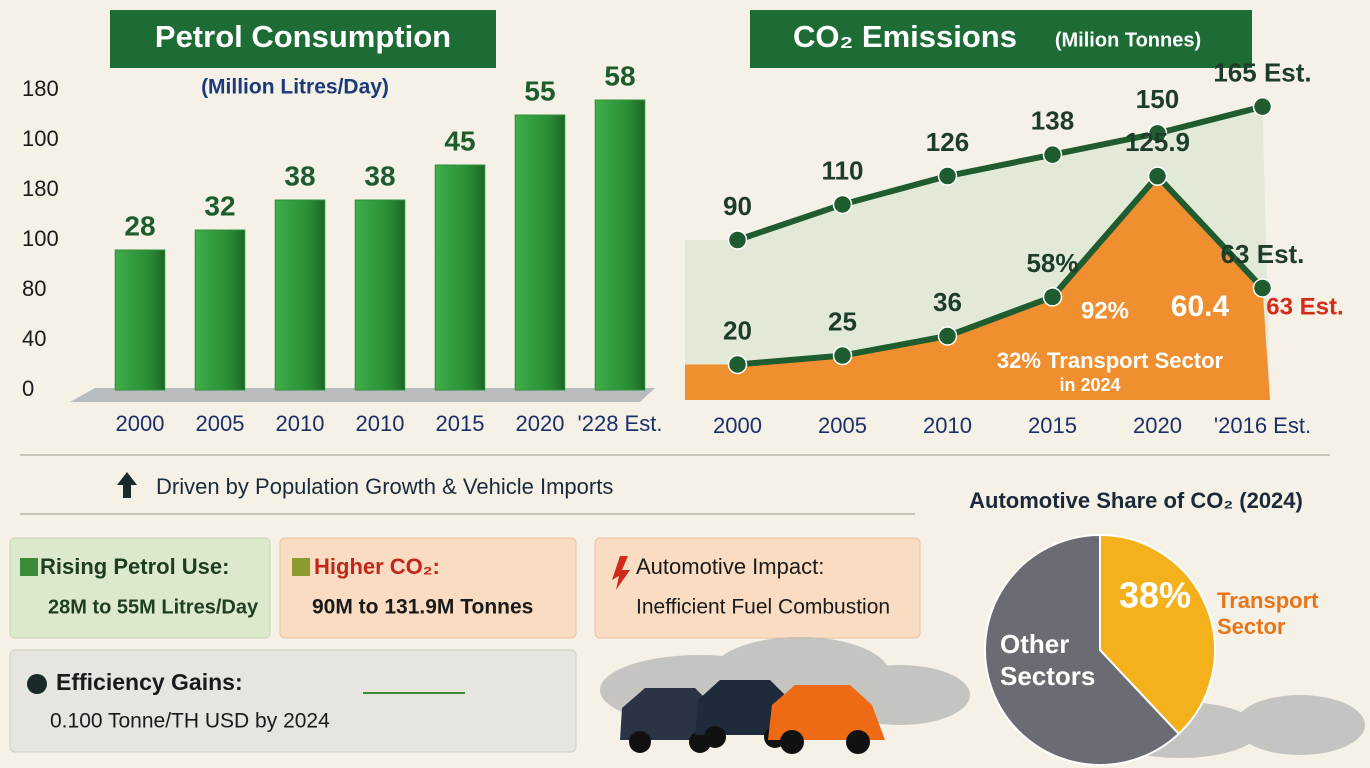  I want to click on value-label: 126, so click(947, 142).